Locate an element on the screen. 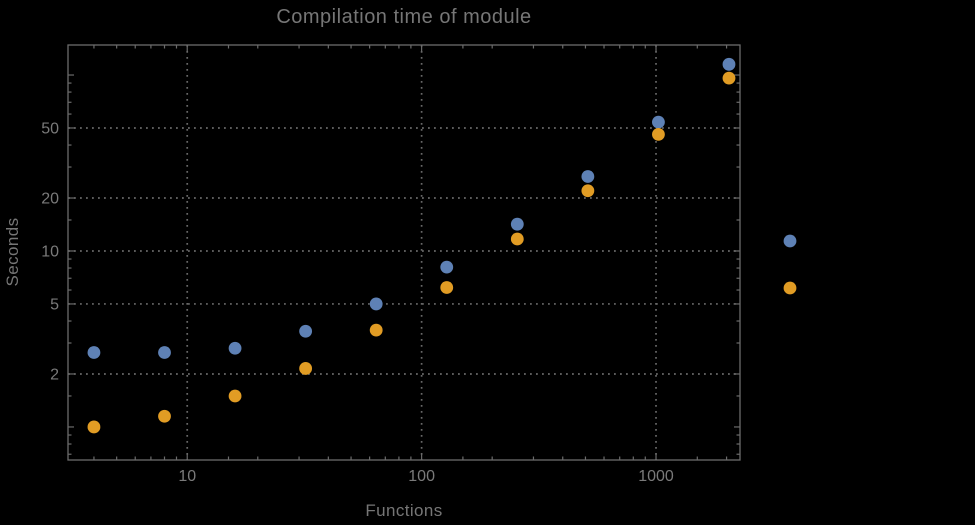  x-tick-label-1000: 1000 is located at coordinates (656, 476).